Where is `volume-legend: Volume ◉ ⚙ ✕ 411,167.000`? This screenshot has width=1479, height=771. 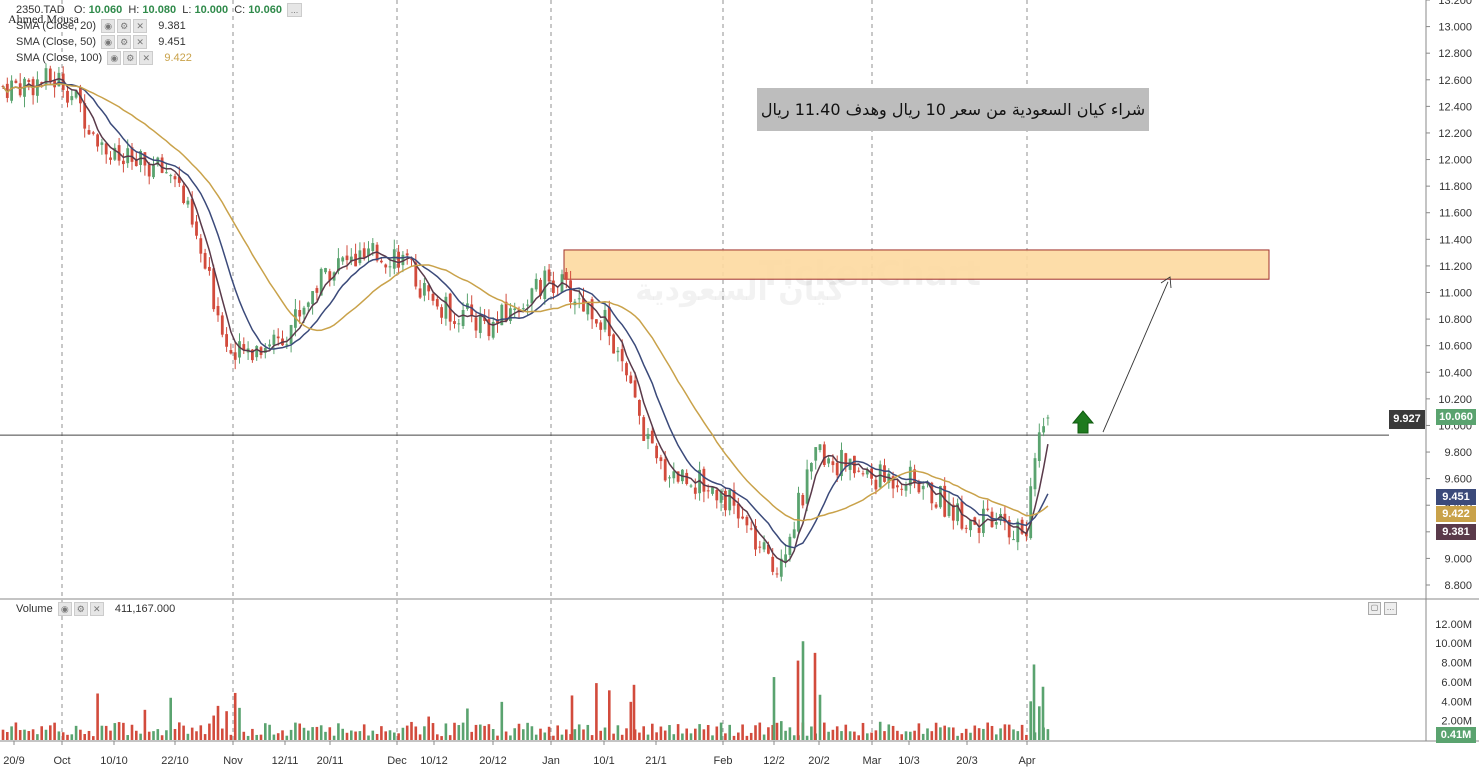
volume-legend: Volume ◉ ⚙ ✕ 411,167.000 is located at coordinates (95, 609).